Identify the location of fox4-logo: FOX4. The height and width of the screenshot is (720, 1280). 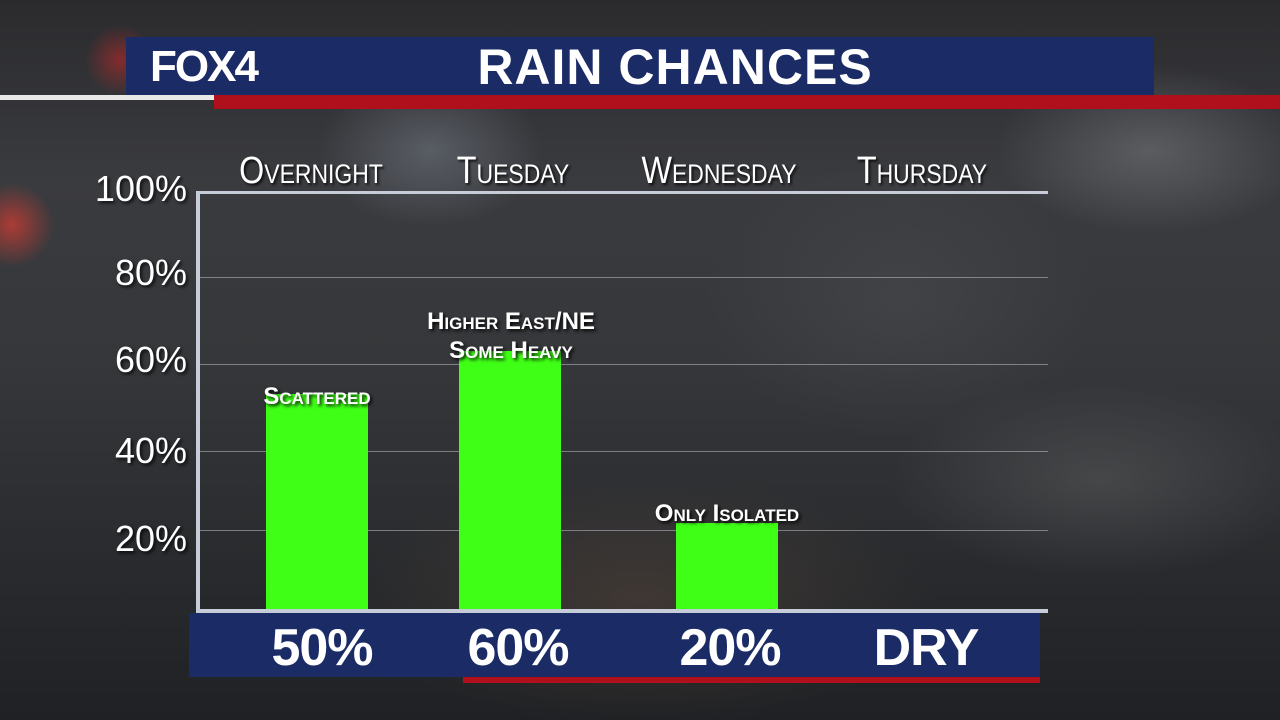
(204, 66).